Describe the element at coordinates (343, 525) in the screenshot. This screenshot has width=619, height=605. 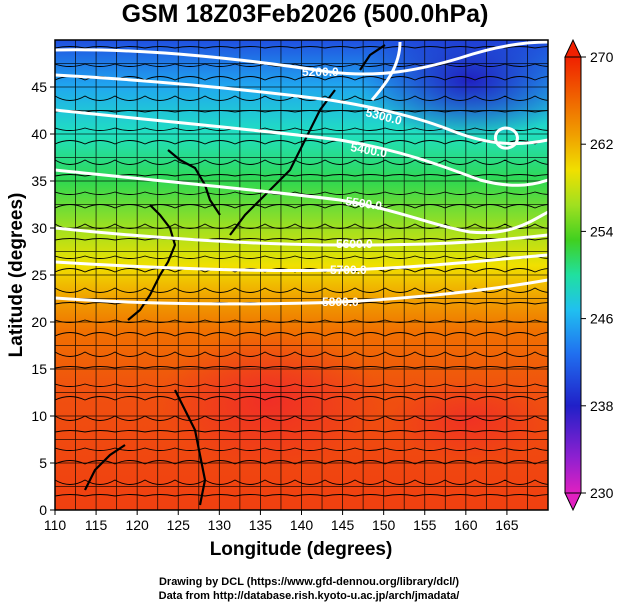
I see `x-tick-label: 145` at that location.